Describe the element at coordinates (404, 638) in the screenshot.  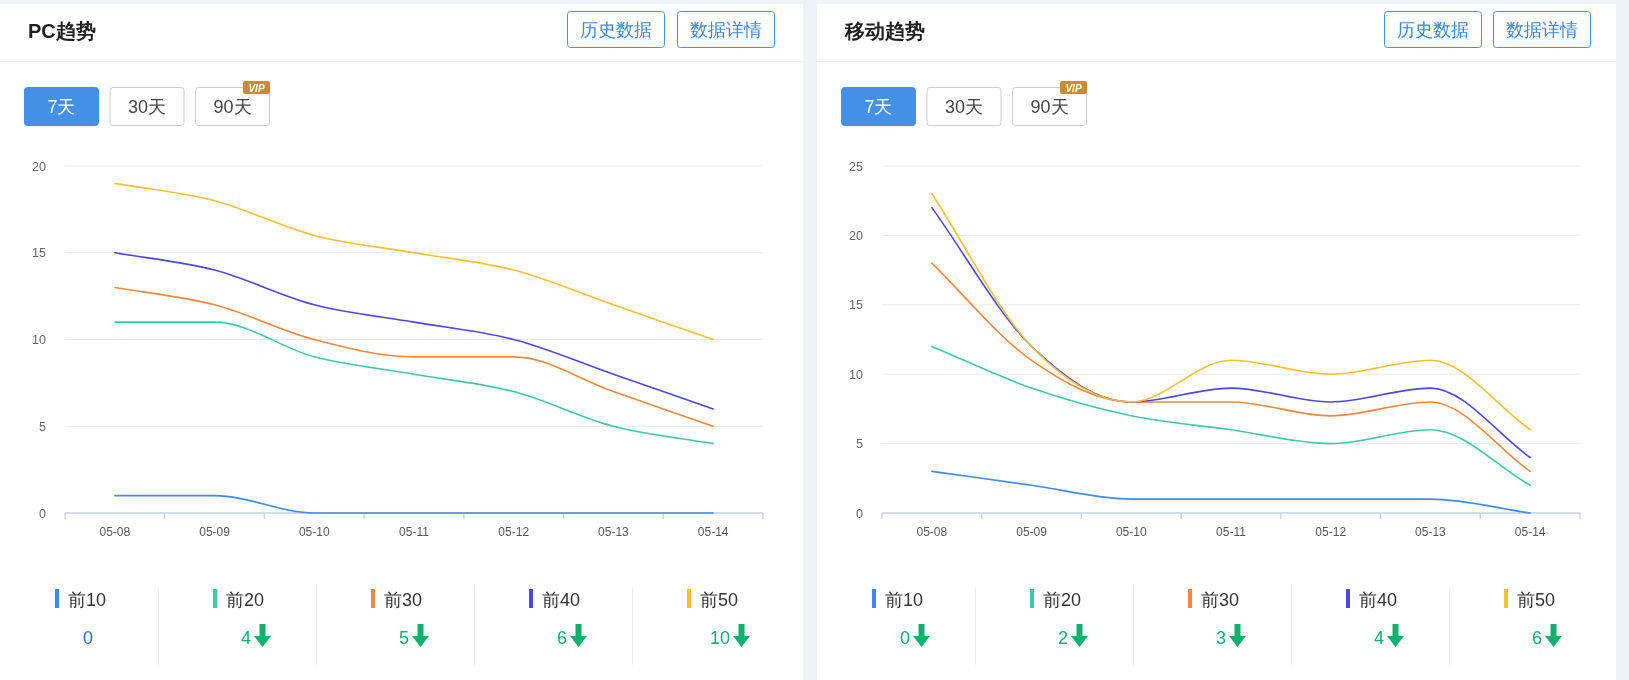
I see `text: 5` at that location.